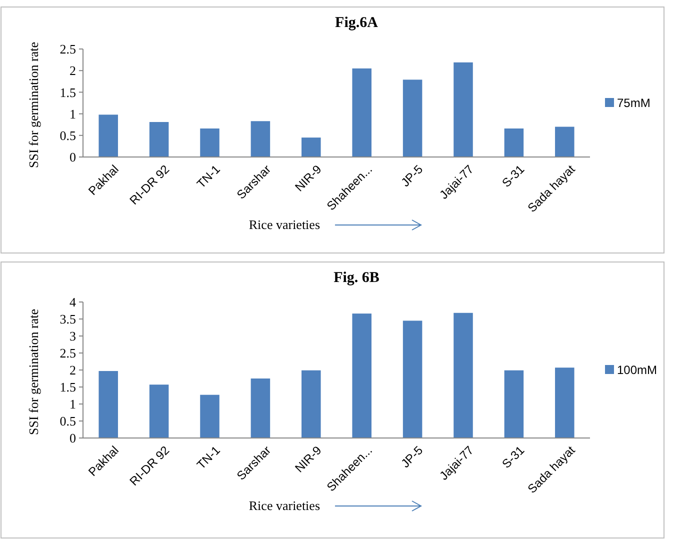  I want to click on y-tick-label: 3, so click(73, 336).